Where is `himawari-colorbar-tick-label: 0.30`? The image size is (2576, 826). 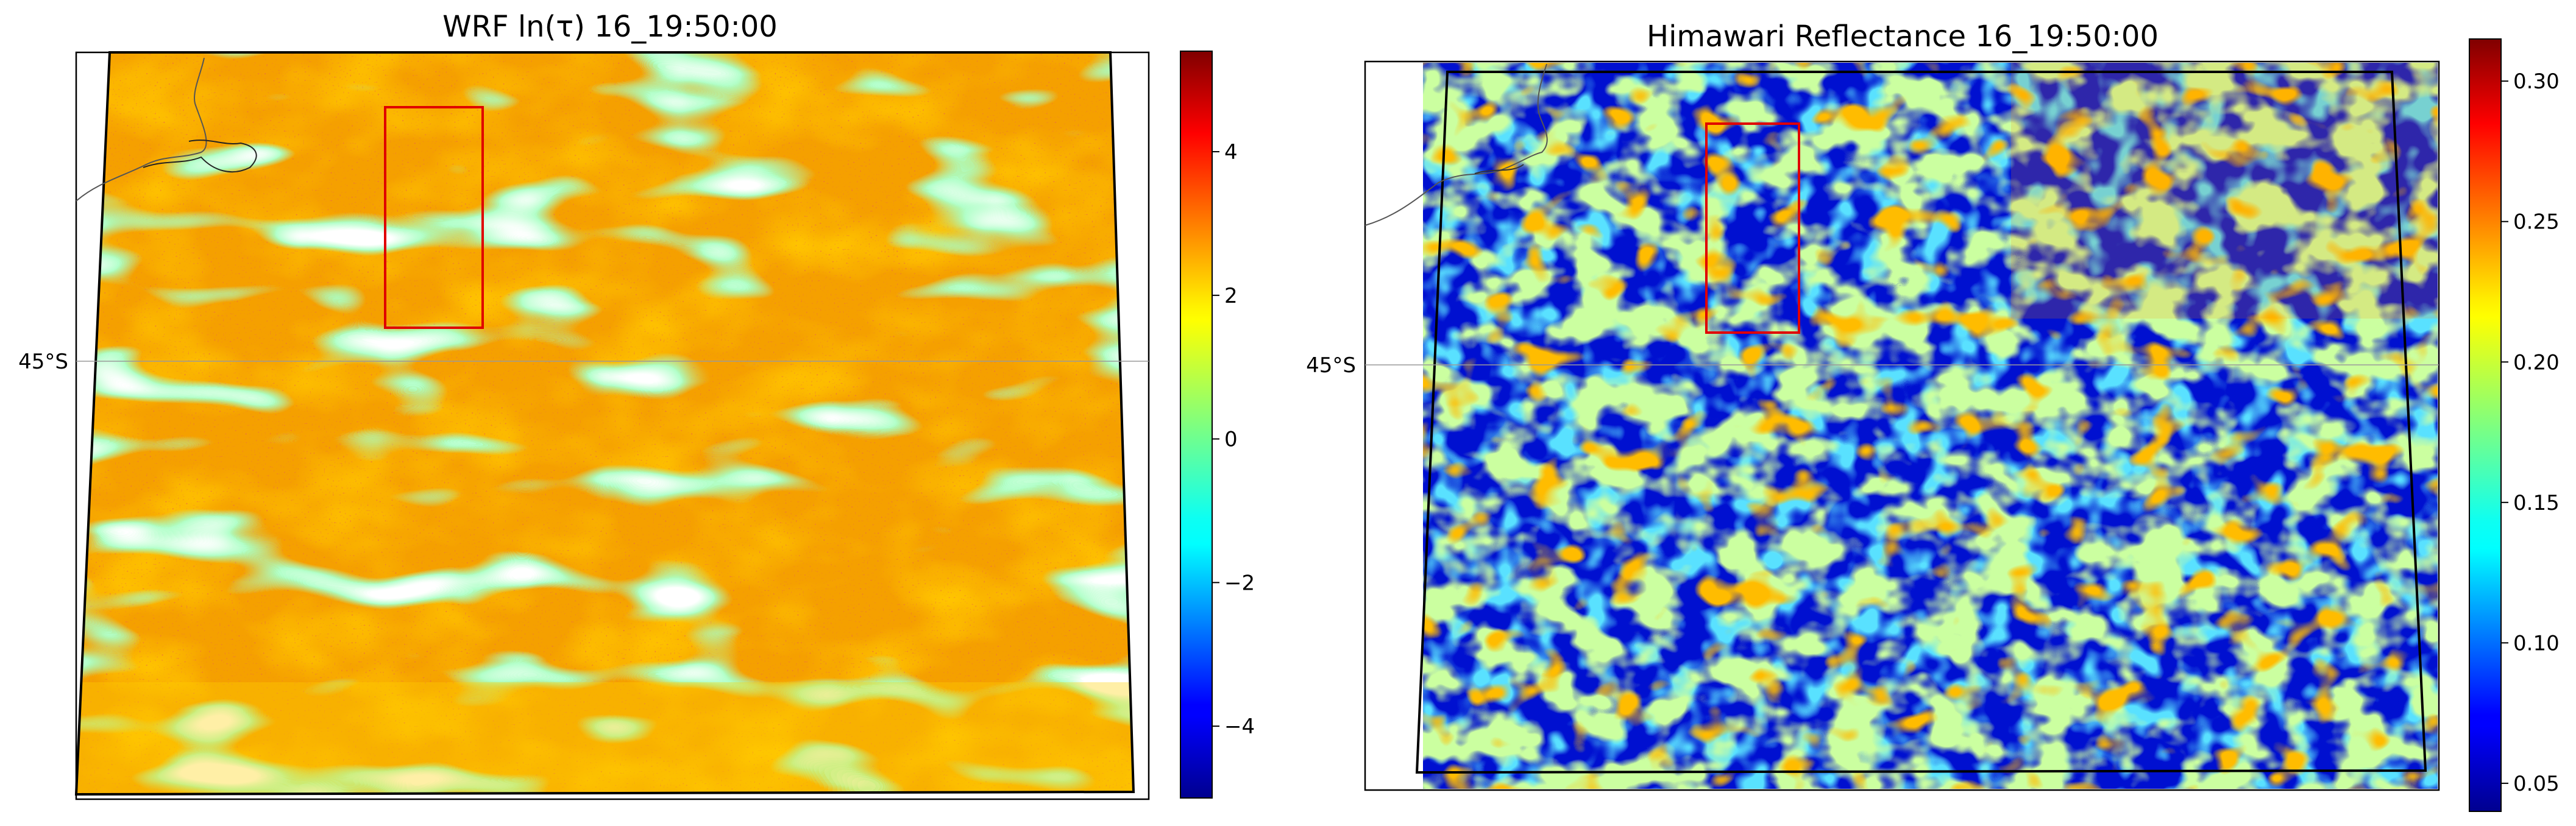
himawari-colorbar-tick-label: 0.30 is located at coordinates (2537, 81).